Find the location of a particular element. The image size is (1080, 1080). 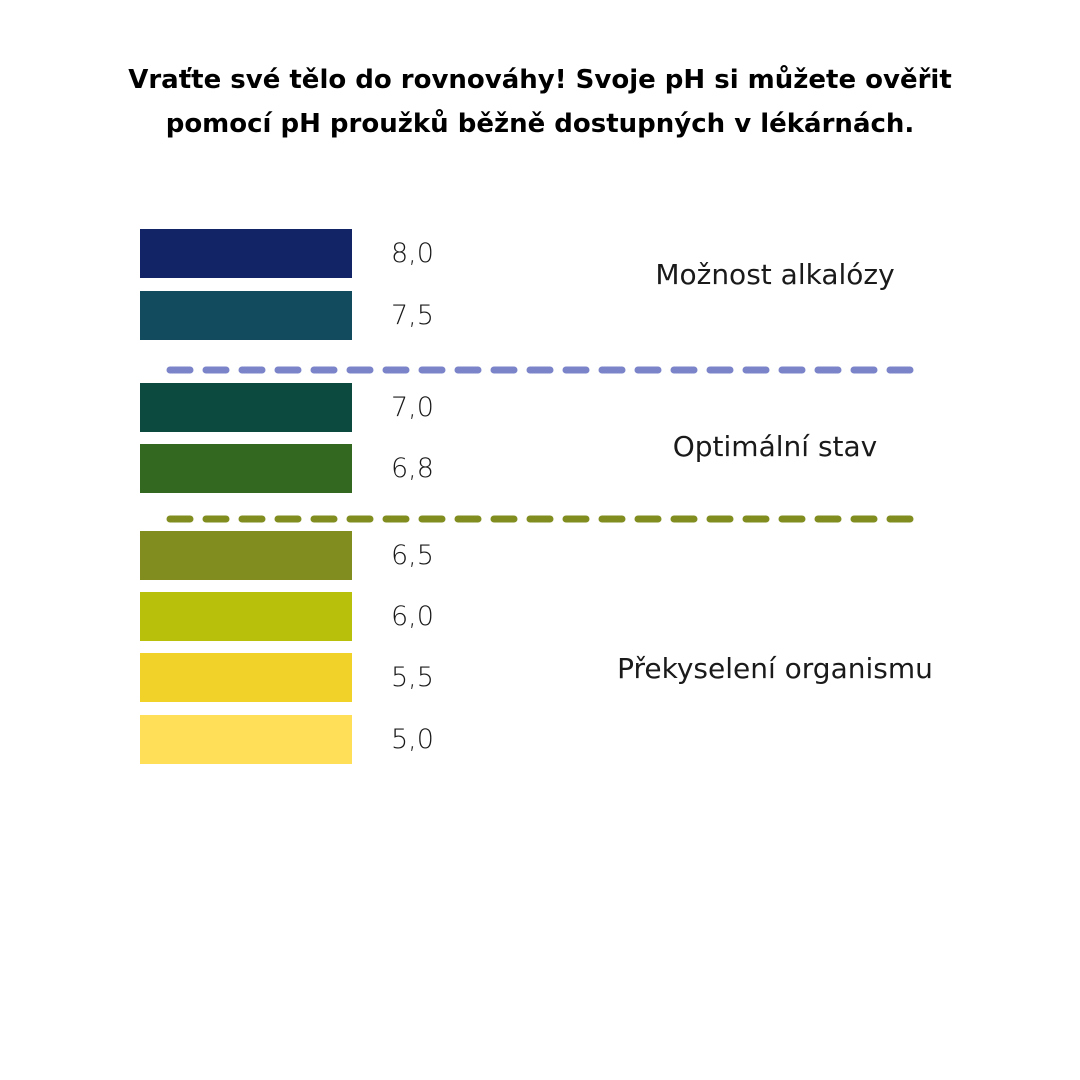

ph-value-6-8: 6,8 is located at coordinates (412, 468).